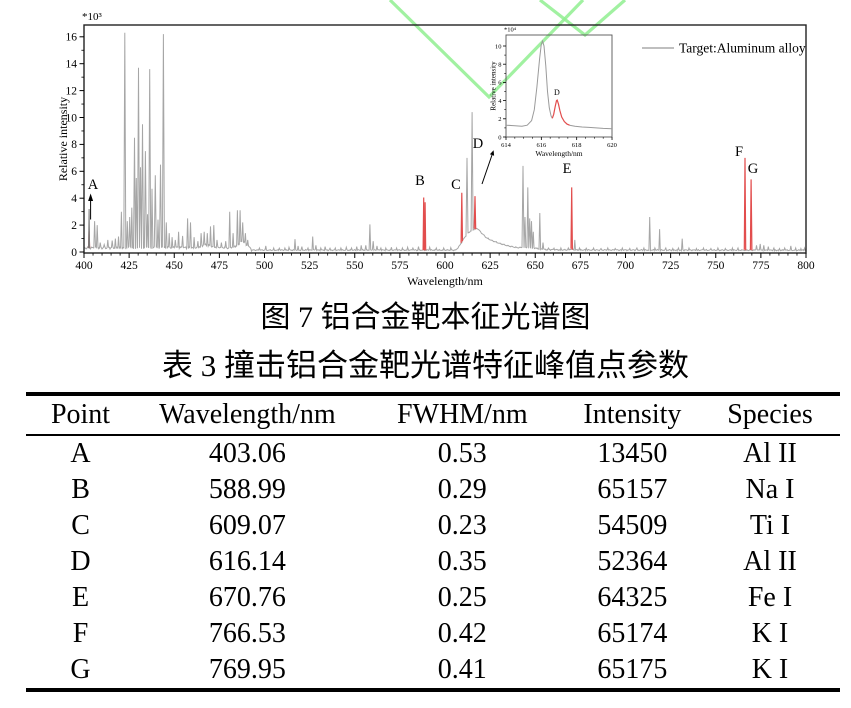 The height and width of the screenshot is (708, 851). Describe the element at coordinates (433, 634) in the screenshot. I see `table-row: F 766.53 0.42 65174 K I` at that location.